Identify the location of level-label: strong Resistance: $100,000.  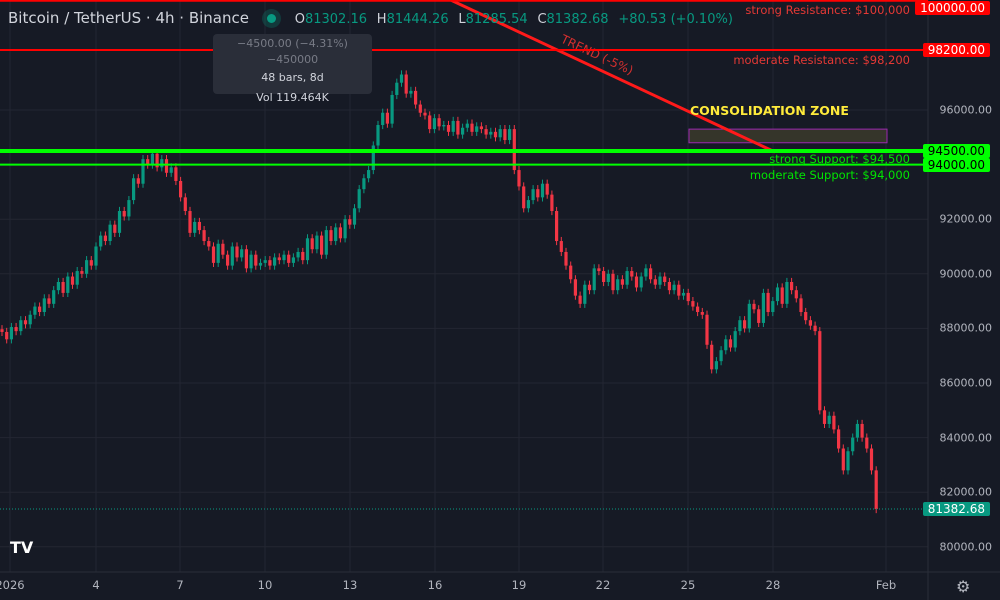
(827, 9).